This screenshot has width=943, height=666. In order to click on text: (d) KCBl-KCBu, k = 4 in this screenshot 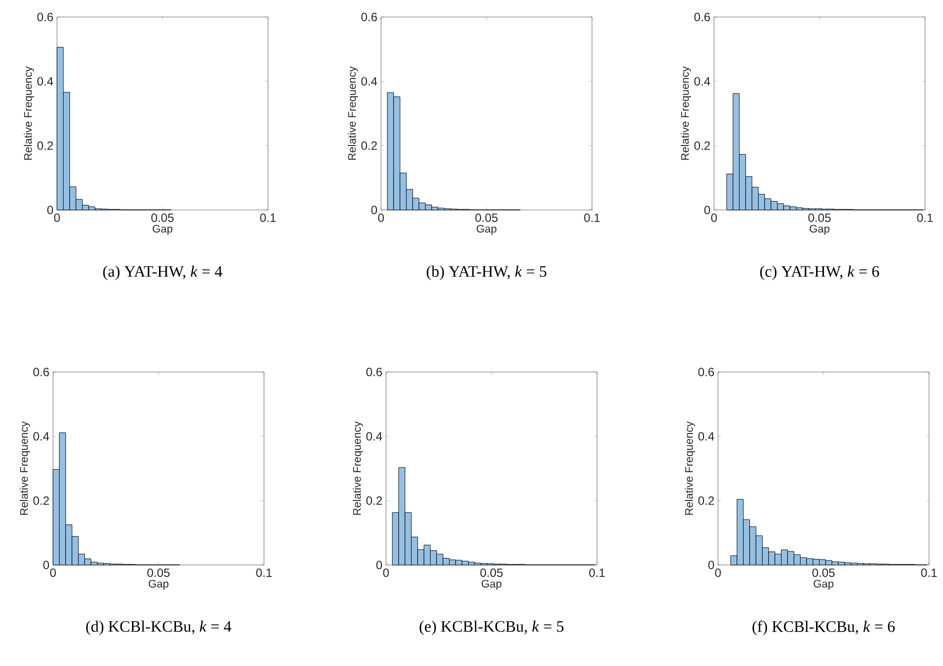, I will do `click(159, 628)`.